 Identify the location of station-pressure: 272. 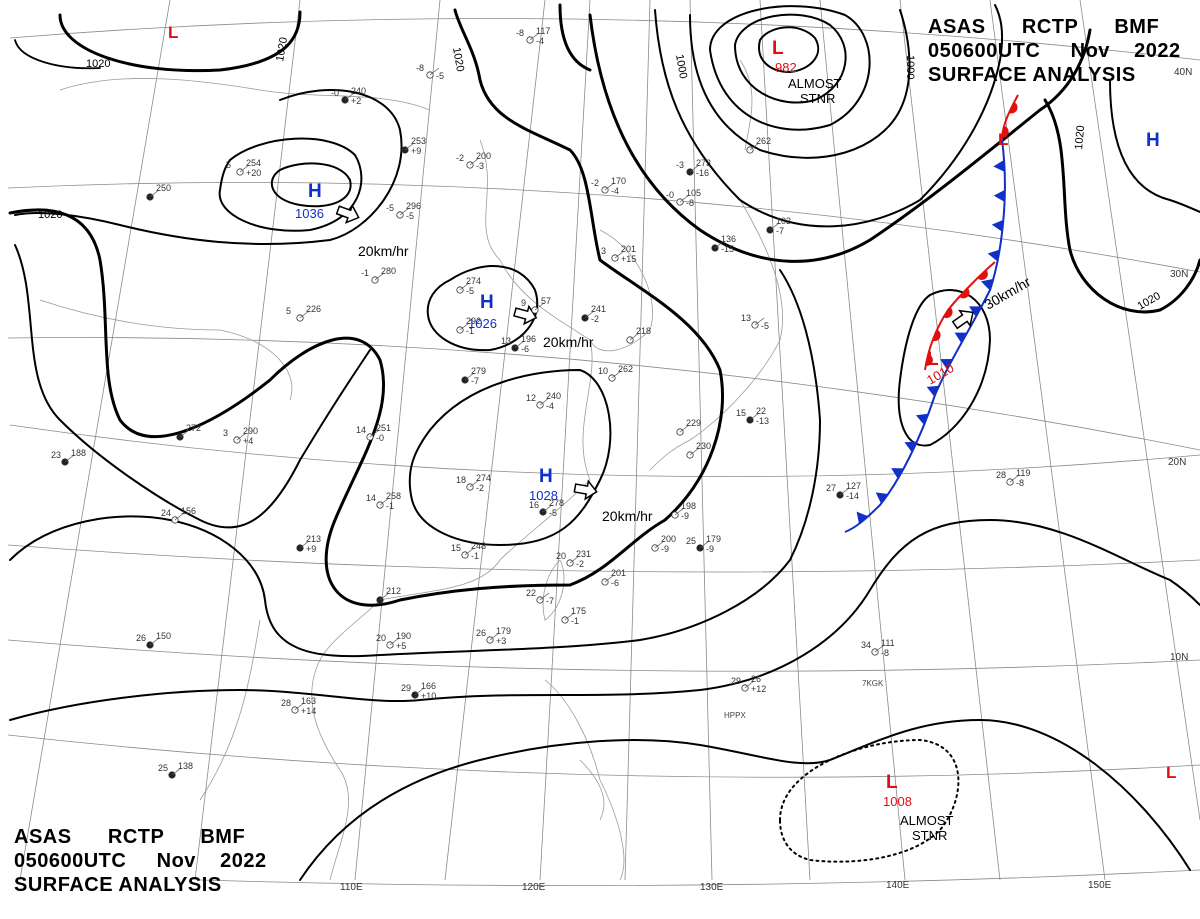
(193, 428).